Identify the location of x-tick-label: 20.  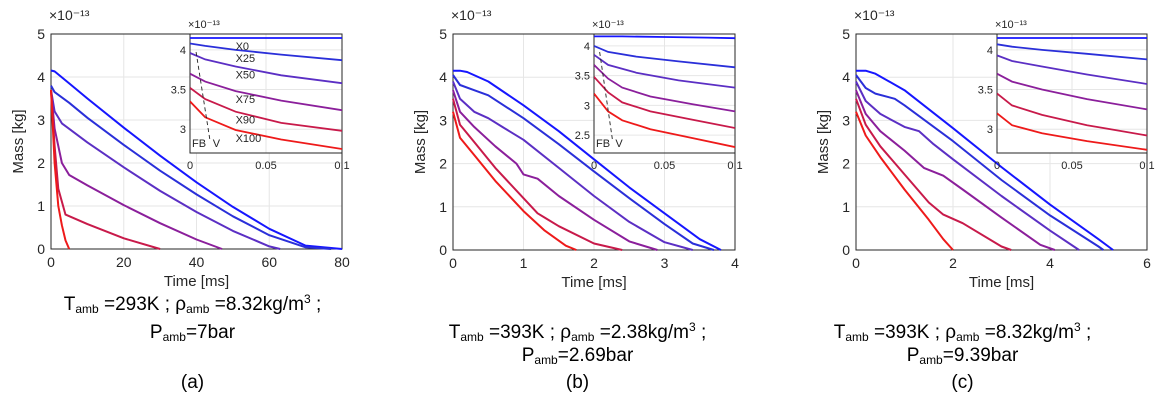
(124, 262).